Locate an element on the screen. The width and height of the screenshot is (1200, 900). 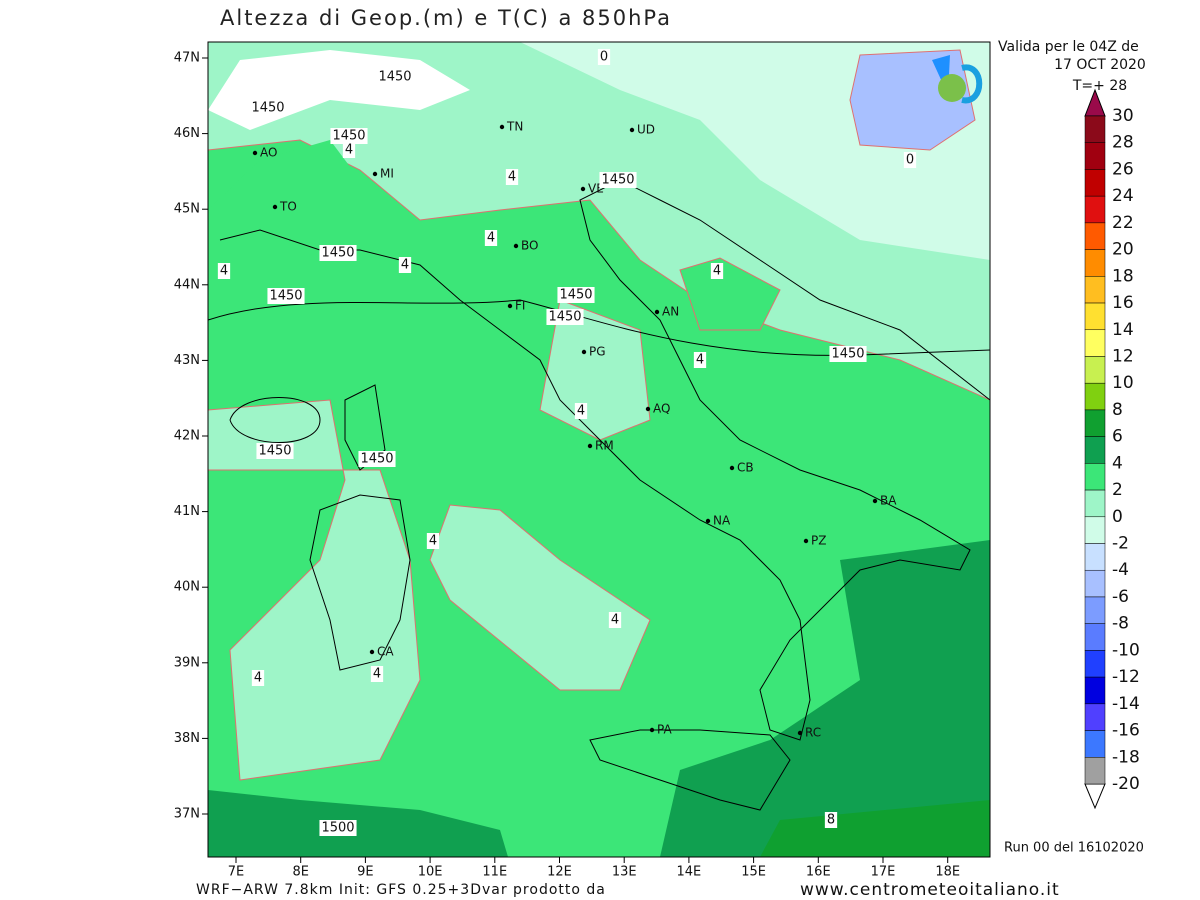
lat-label: 38N is located at coordinates (187, 738).